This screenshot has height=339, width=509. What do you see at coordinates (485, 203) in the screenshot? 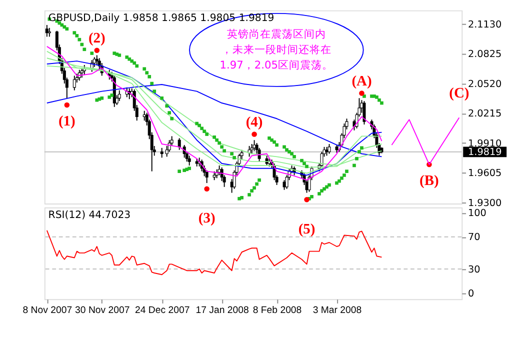
I see `y-tick-label: 1.9300` at bounding box center [485, 203].